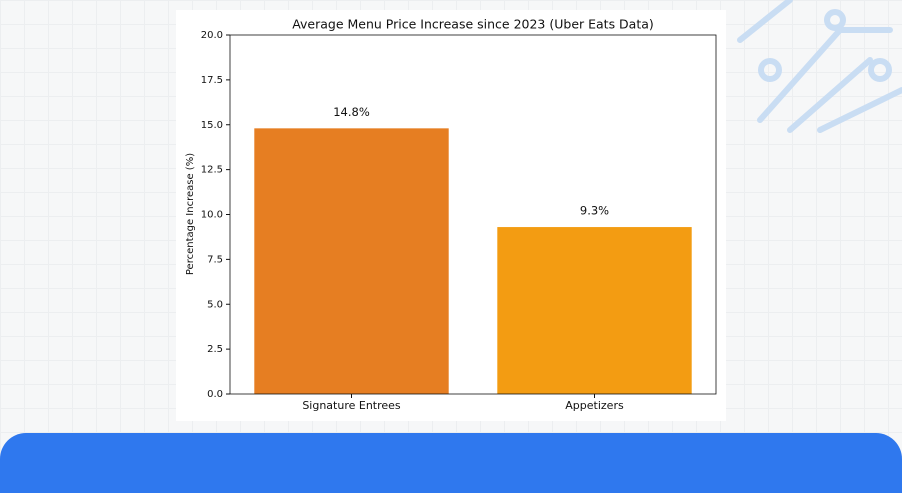 The height and width of the screenshot is (493, 902). What do you see at coordinates (451, 463) in the screenshot?
I see `footer-bar` at bounding box center [451, 463].